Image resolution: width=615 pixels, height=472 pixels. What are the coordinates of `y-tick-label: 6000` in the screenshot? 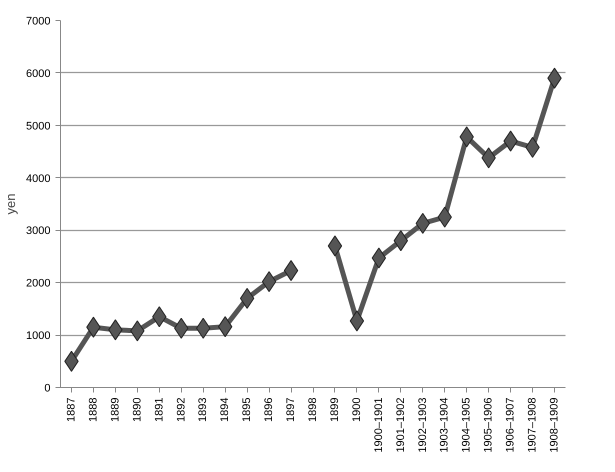 It's located at (38, 74).